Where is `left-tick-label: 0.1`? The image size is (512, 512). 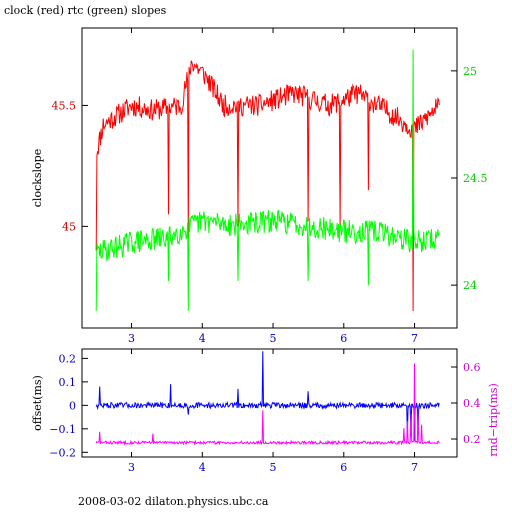 left-tick-label: 0.1 is located at coordinates (68, 382).